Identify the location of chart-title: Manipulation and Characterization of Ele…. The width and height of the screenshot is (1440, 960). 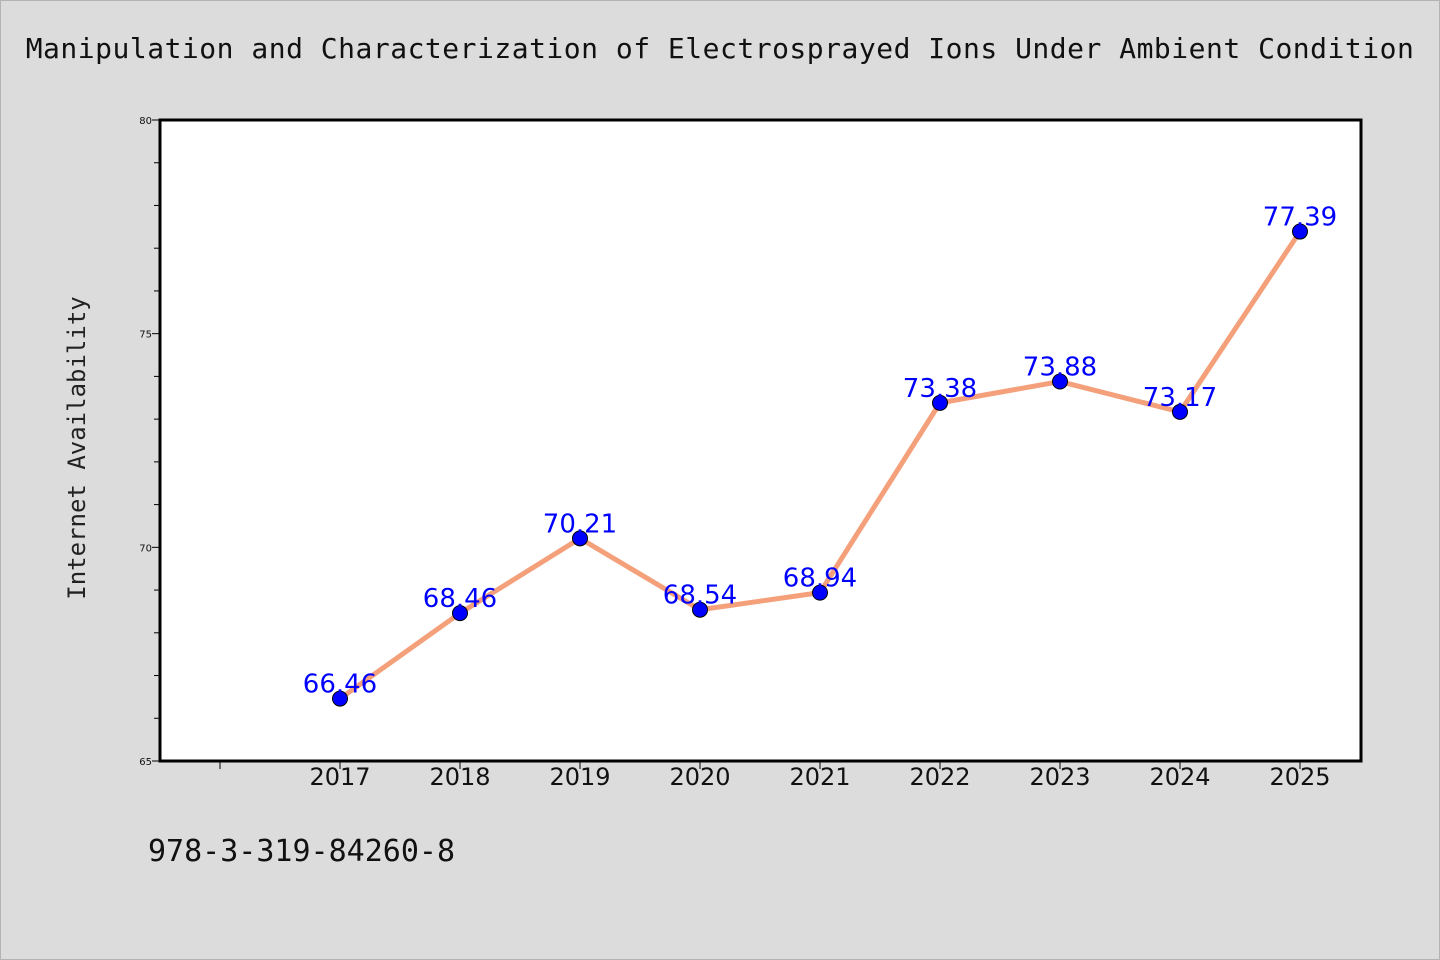
(720, 48).